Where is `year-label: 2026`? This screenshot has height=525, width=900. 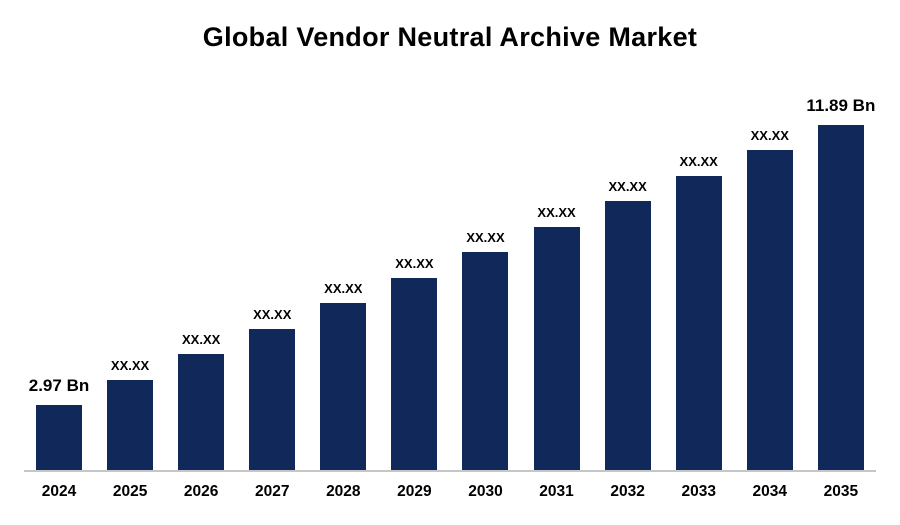
year-label: 2026 is located at coordinates (201, 491).